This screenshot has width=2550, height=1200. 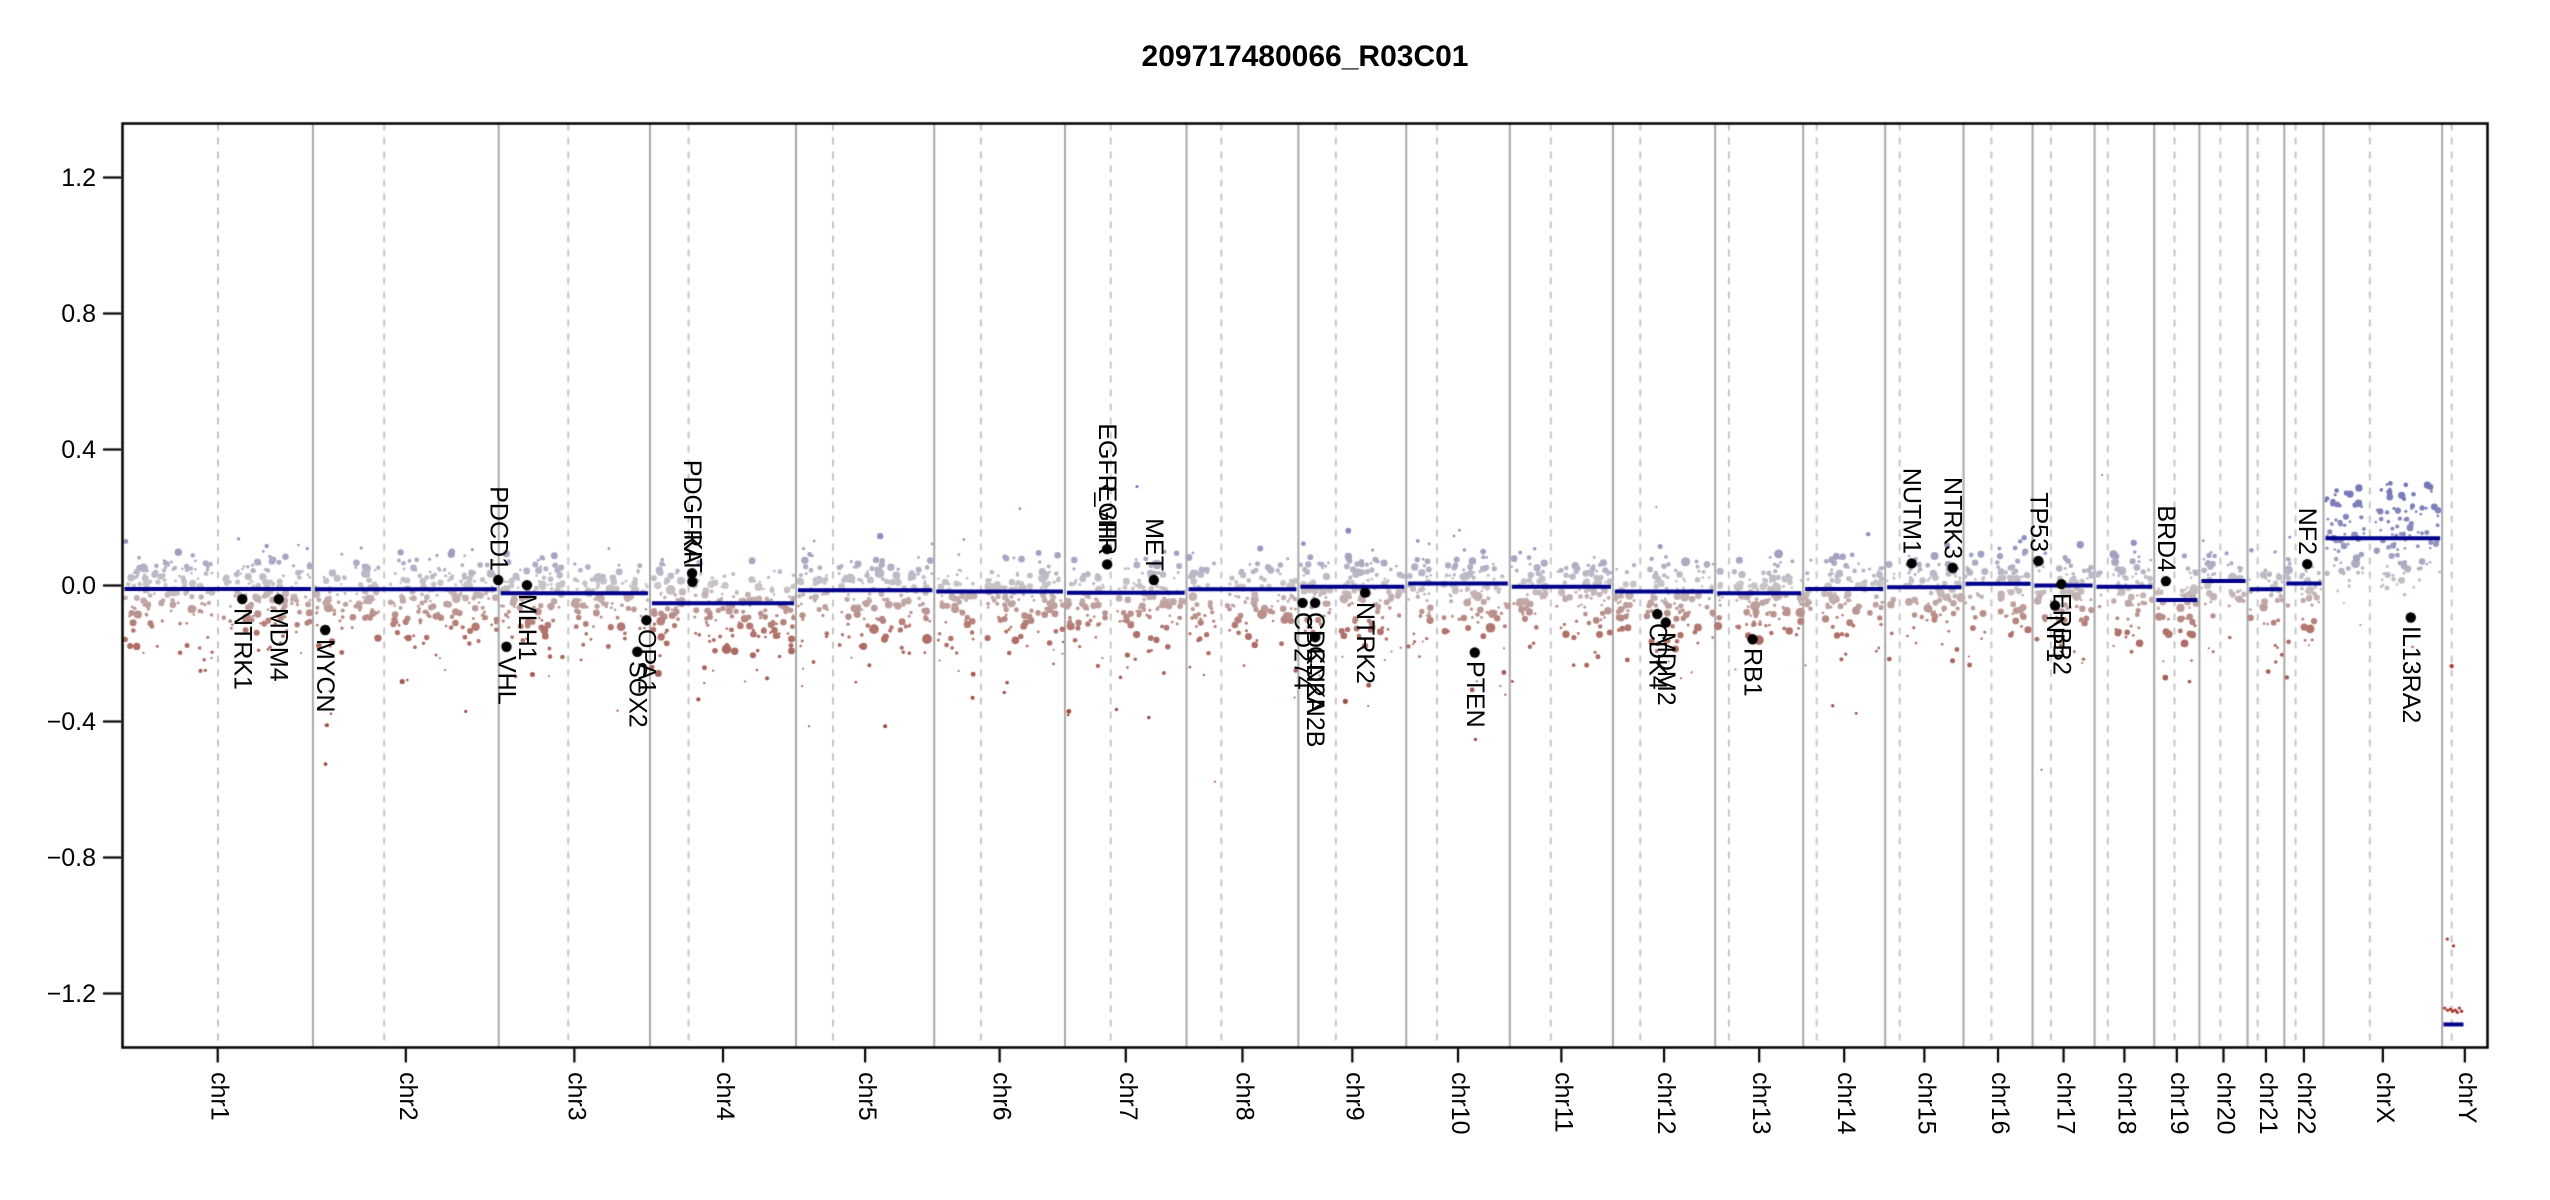 I want to click on y-tick-label: 1.2, so click(x=78, y=177).